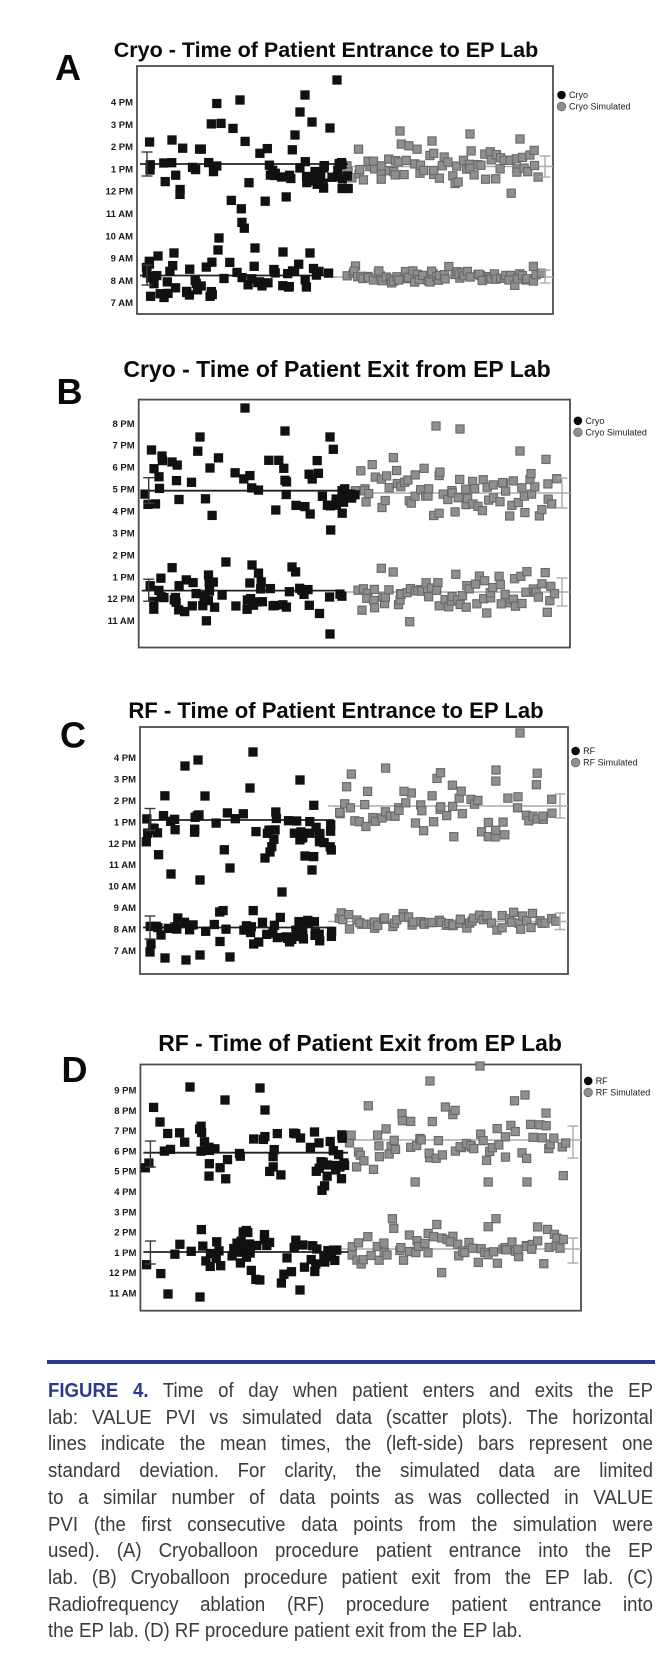  I want to click on svg-text: B, so click(70, 391).